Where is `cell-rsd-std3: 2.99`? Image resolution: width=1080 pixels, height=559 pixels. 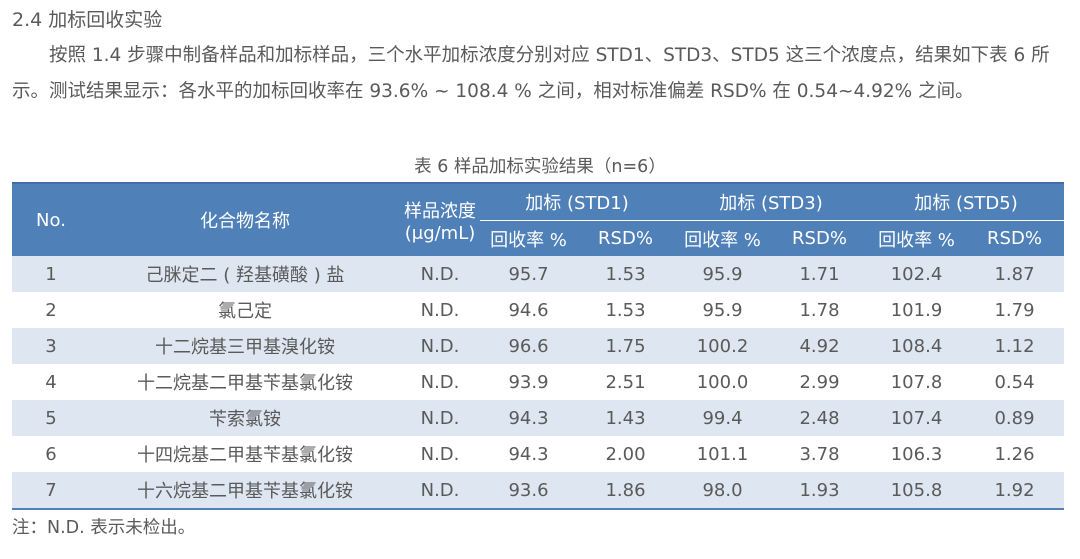 cell-rsd-std3: 2.99 is located at coordinates (819, 382).